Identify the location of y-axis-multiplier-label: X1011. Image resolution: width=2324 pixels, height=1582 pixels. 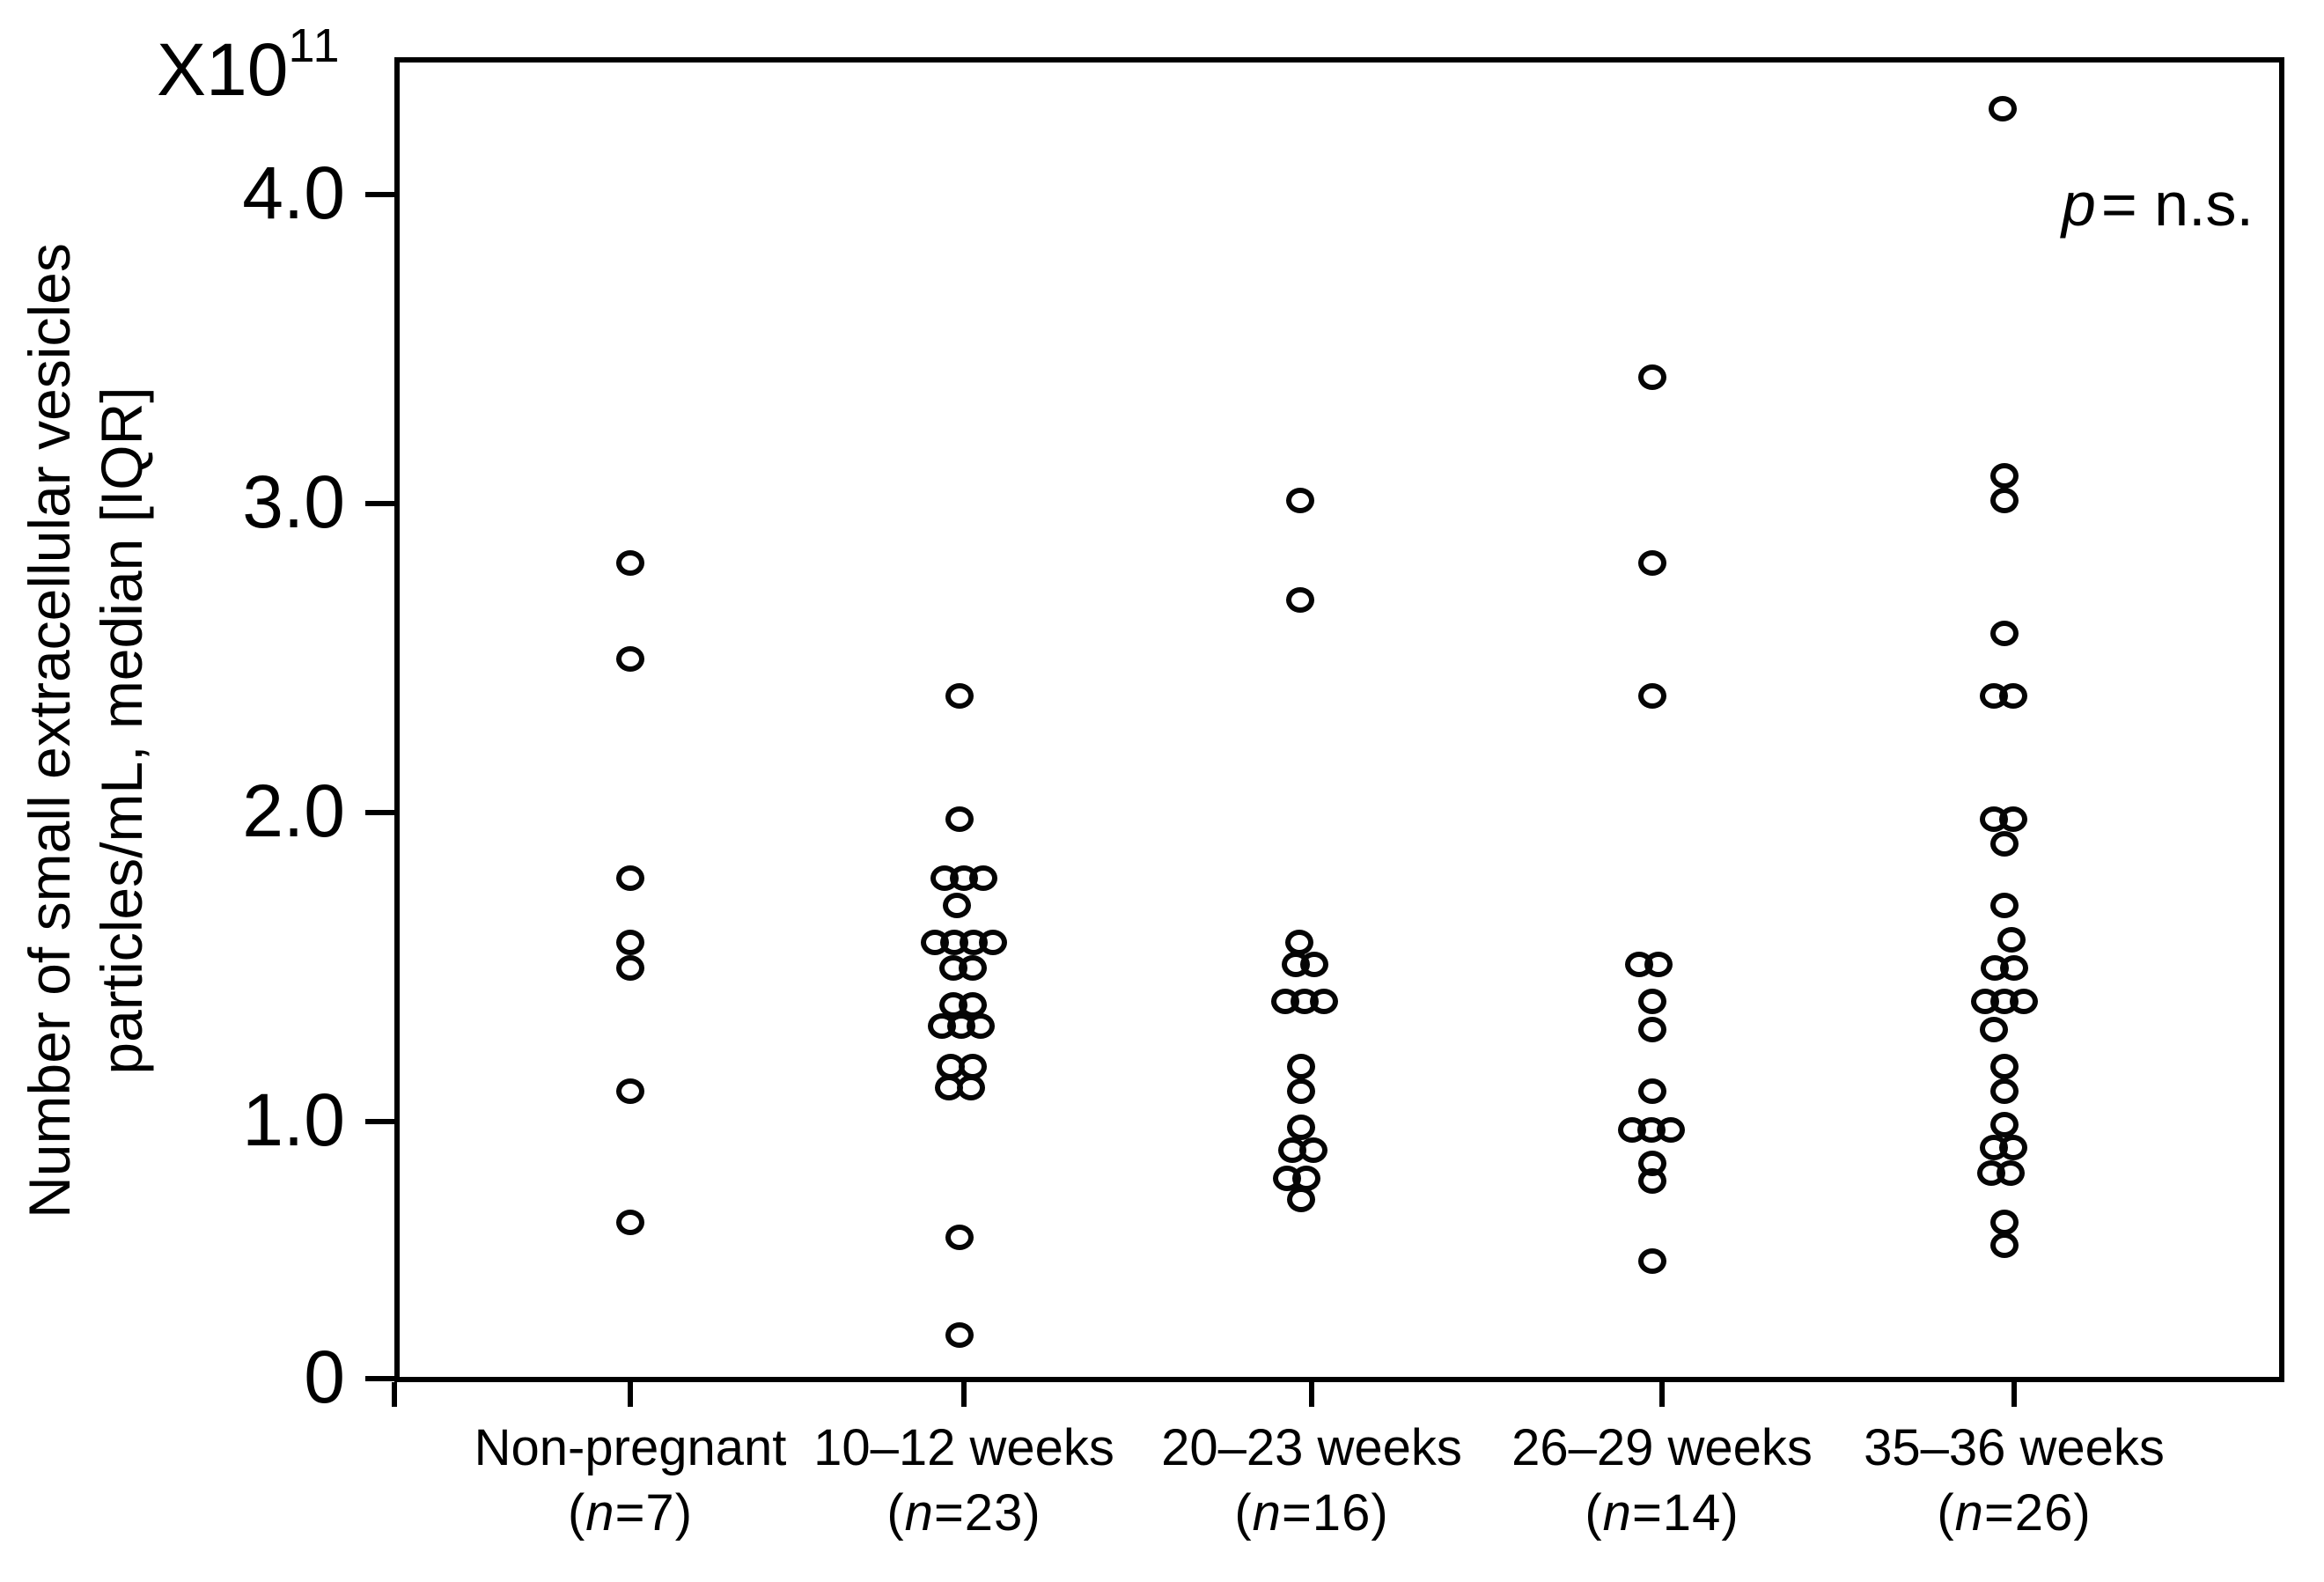
(249, 57).